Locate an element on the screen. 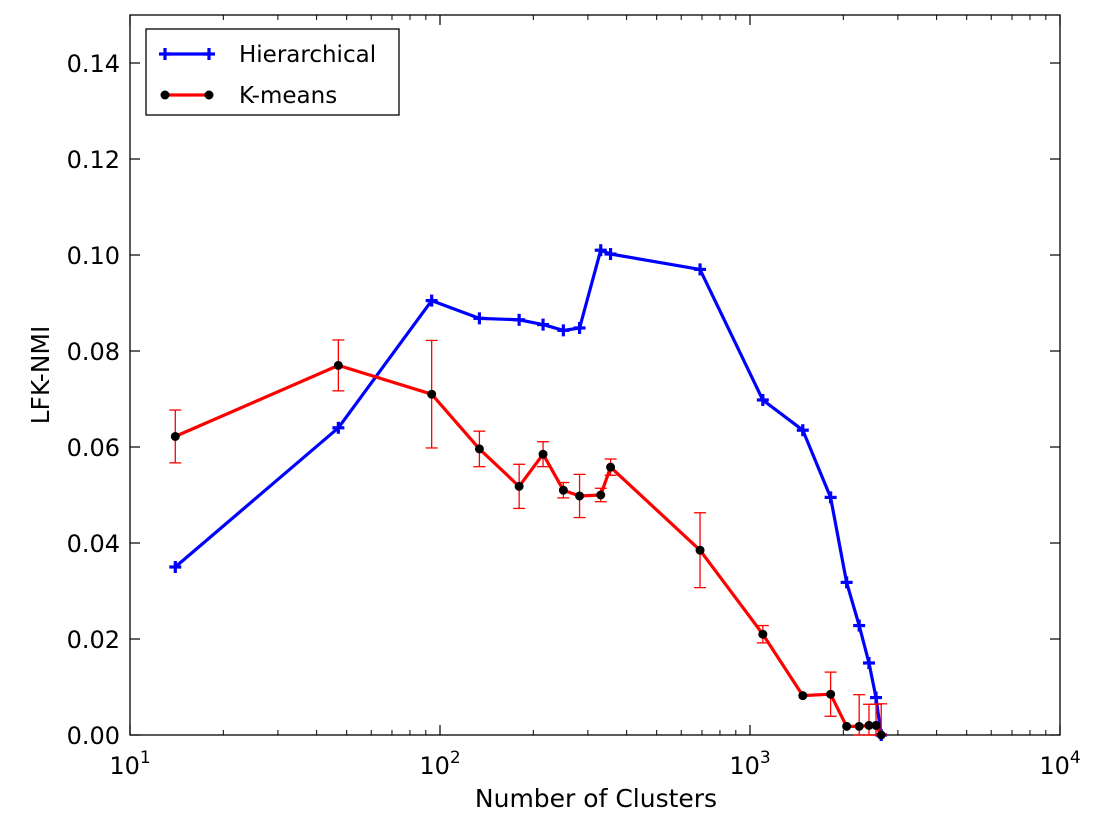  y-tick-label: 0.04 is located at coordinates (93, 544).